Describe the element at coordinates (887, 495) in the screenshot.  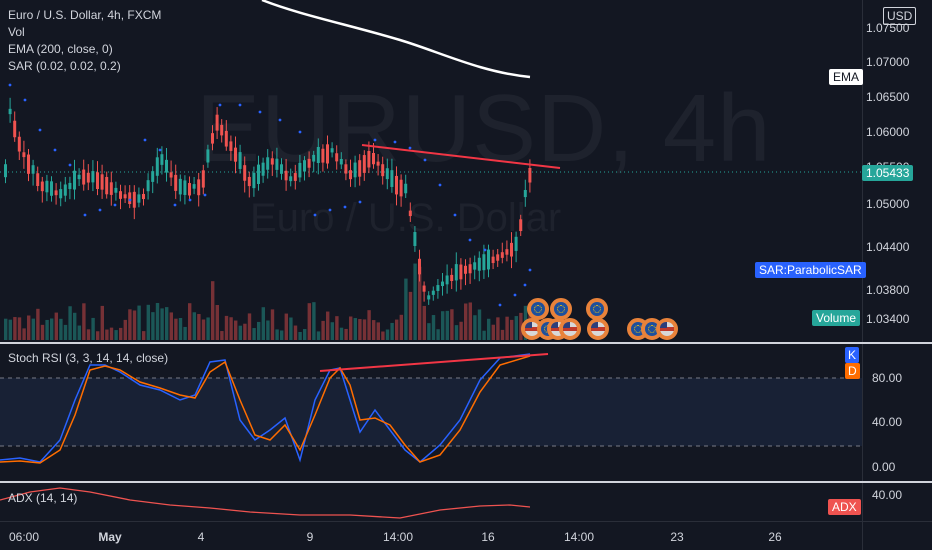
I see `adx-tick: 40.00` at that location.